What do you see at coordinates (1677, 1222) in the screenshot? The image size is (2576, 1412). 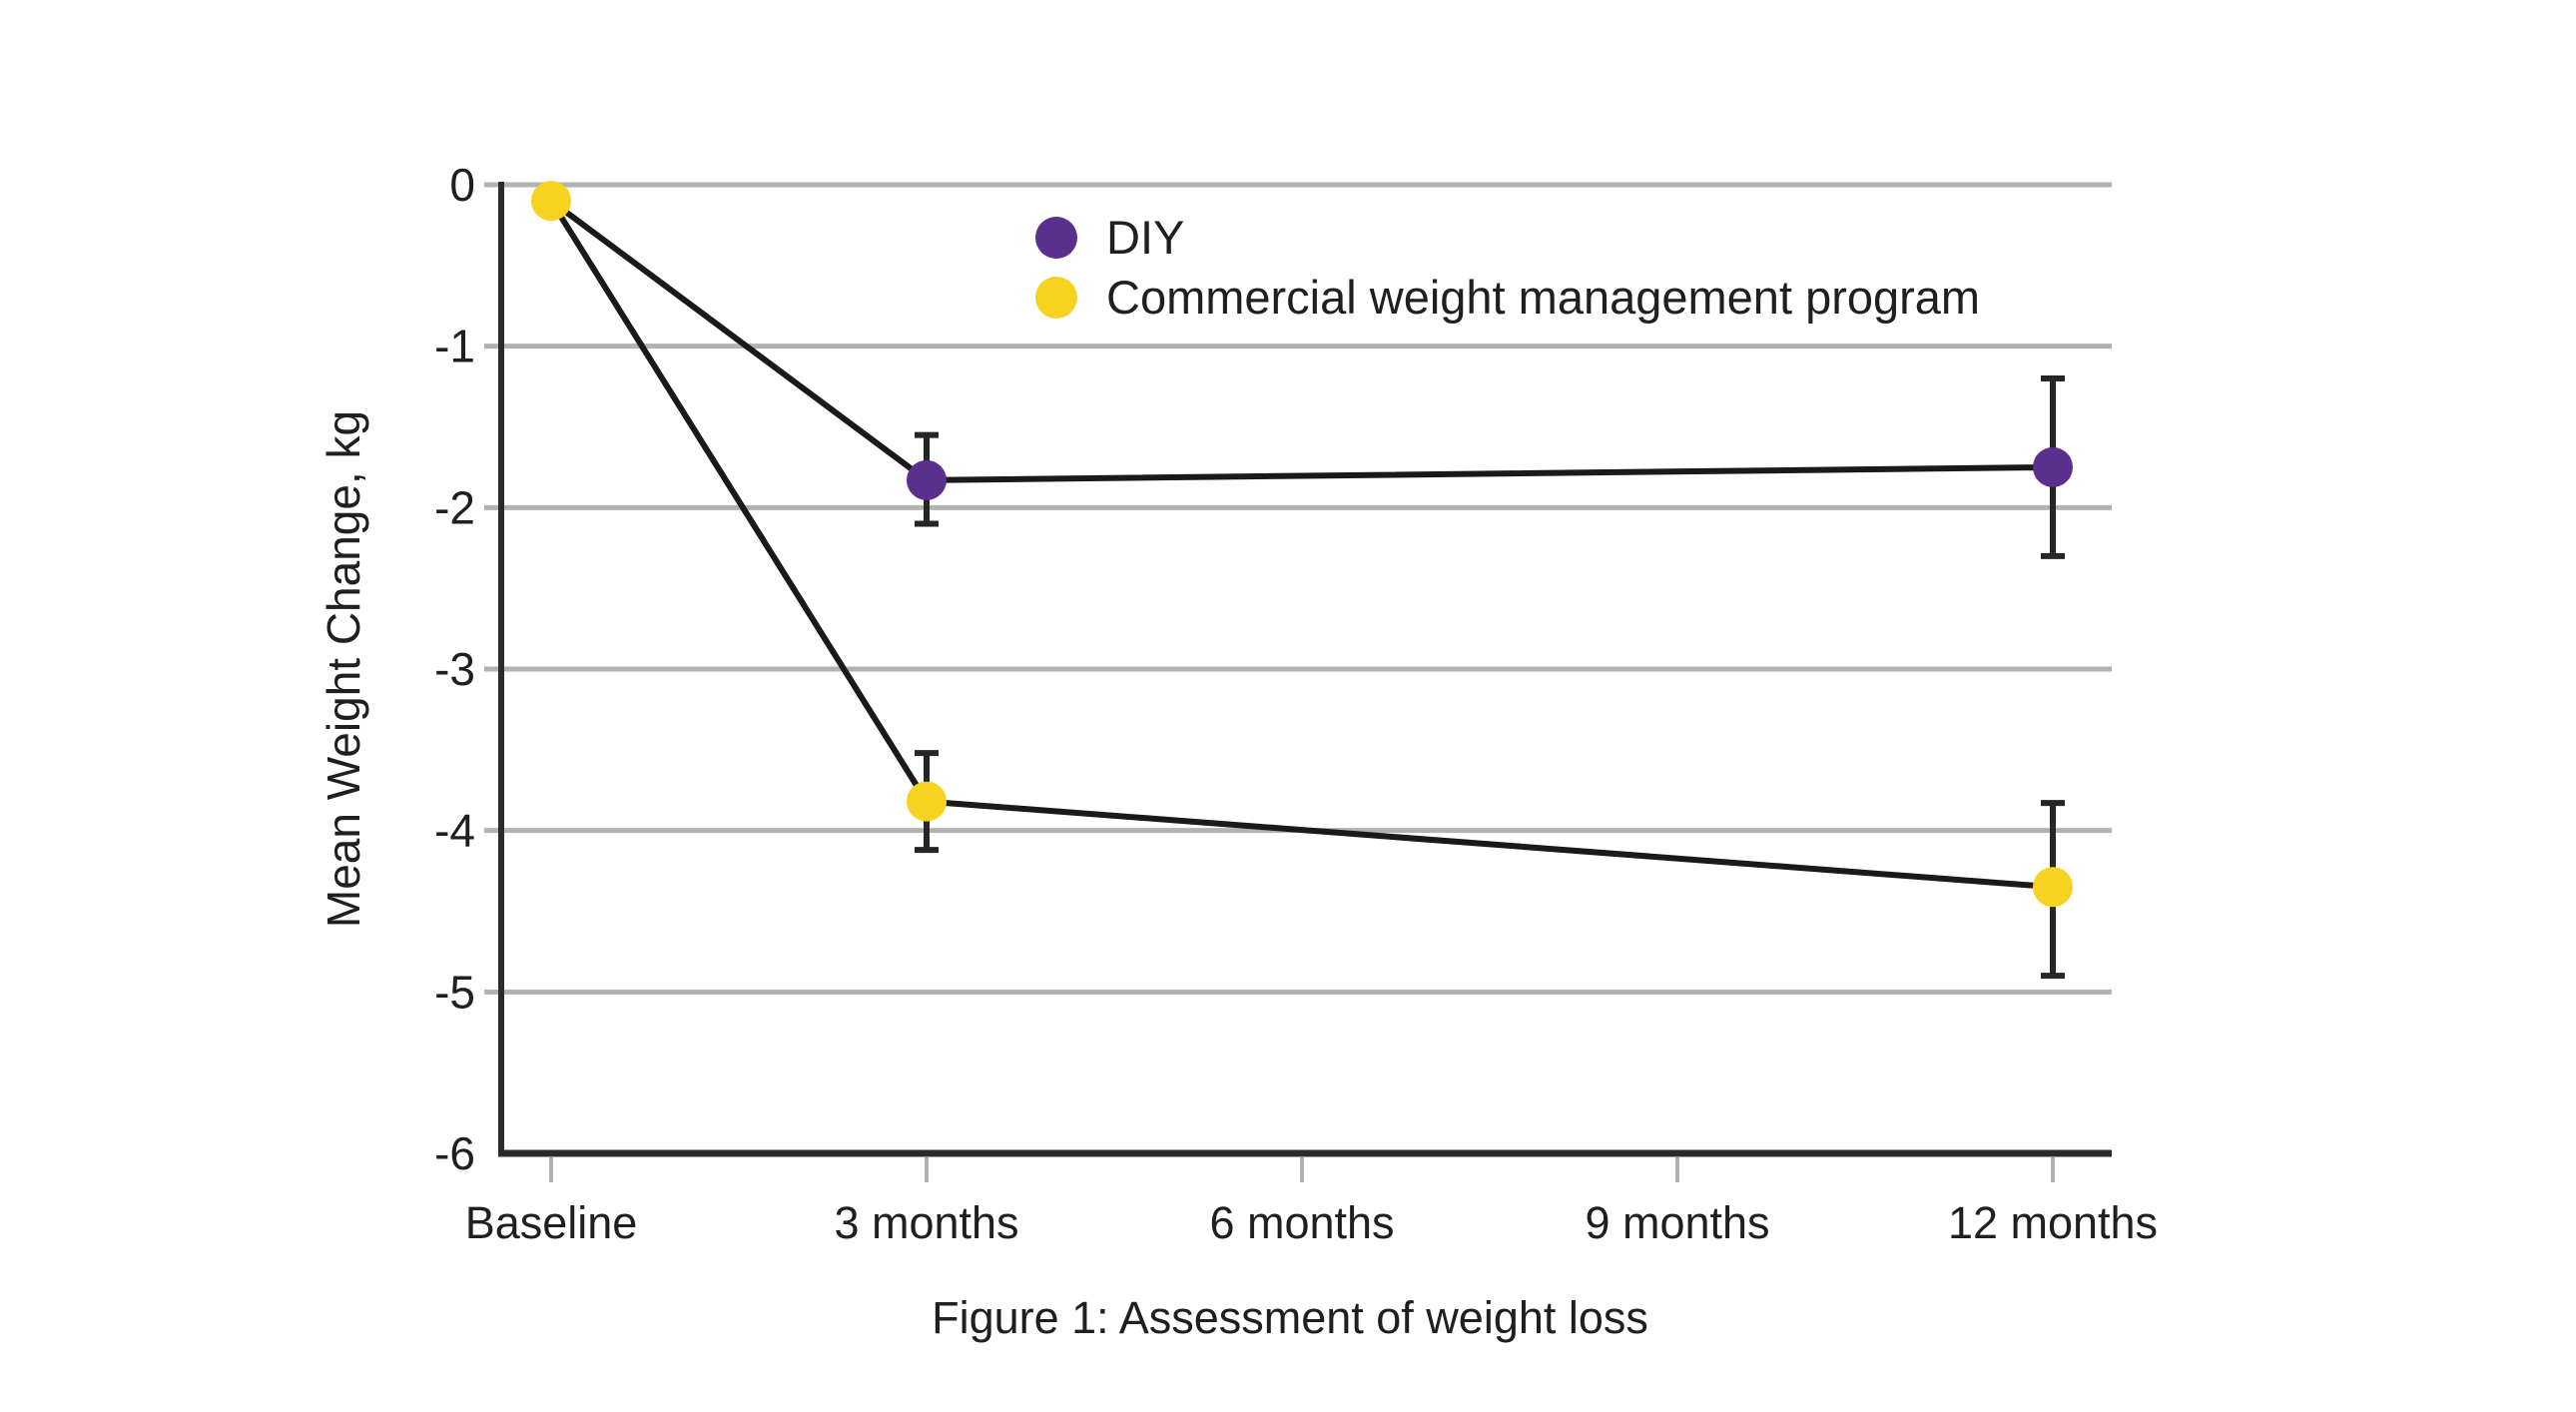 I see `x-tick-label: 9 months` at bounding box center [1677, 1222].